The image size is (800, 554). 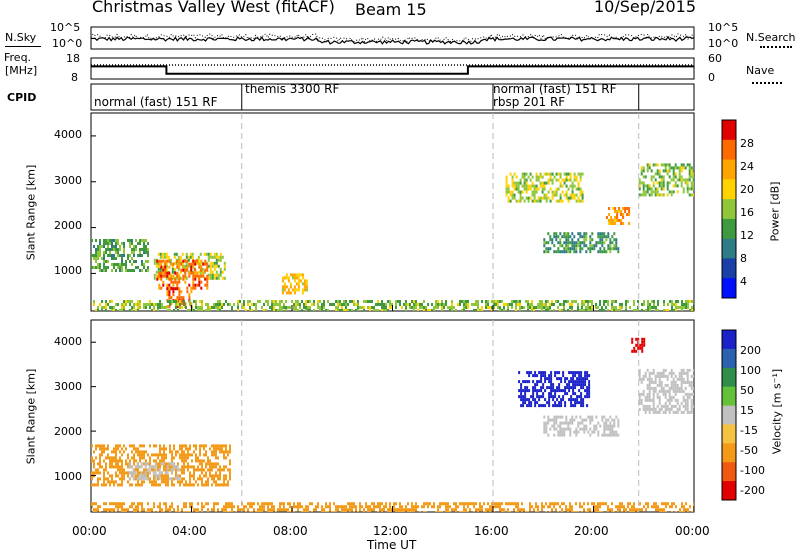 I want to click on power-ytick-2000: 2000, so click(x=68, y=225).